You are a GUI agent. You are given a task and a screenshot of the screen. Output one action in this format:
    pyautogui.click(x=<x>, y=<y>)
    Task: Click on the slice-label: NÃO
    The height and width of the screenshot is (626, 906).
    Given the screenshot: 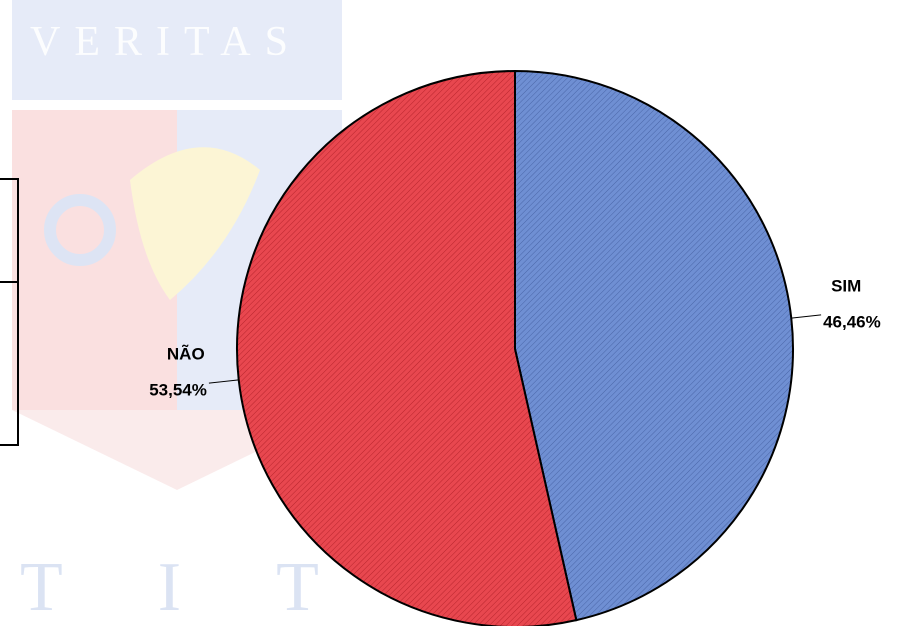 What is the action you would take?
    pyautogui.click(x=186, y=354)
    